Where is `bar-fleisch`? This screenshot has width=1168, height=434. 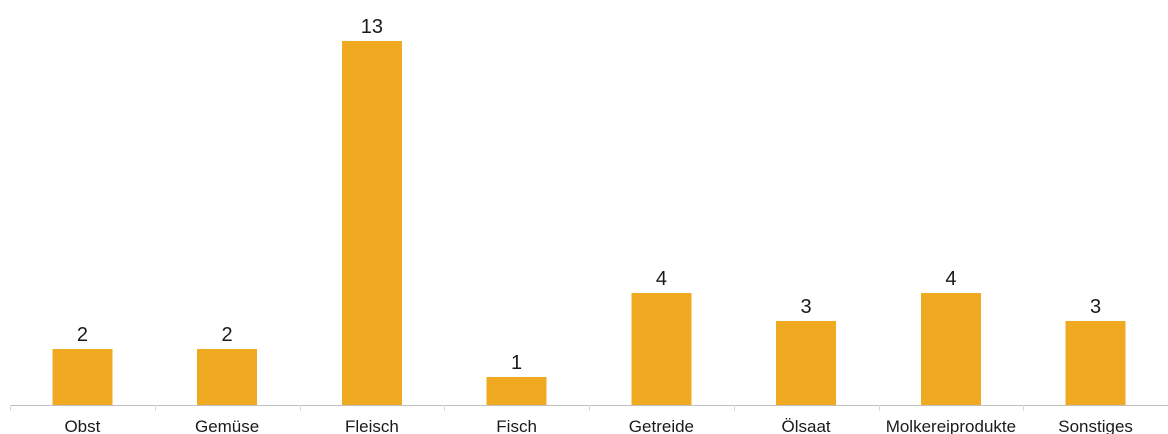
bar-fleisch is located at coordinates (371, 223).